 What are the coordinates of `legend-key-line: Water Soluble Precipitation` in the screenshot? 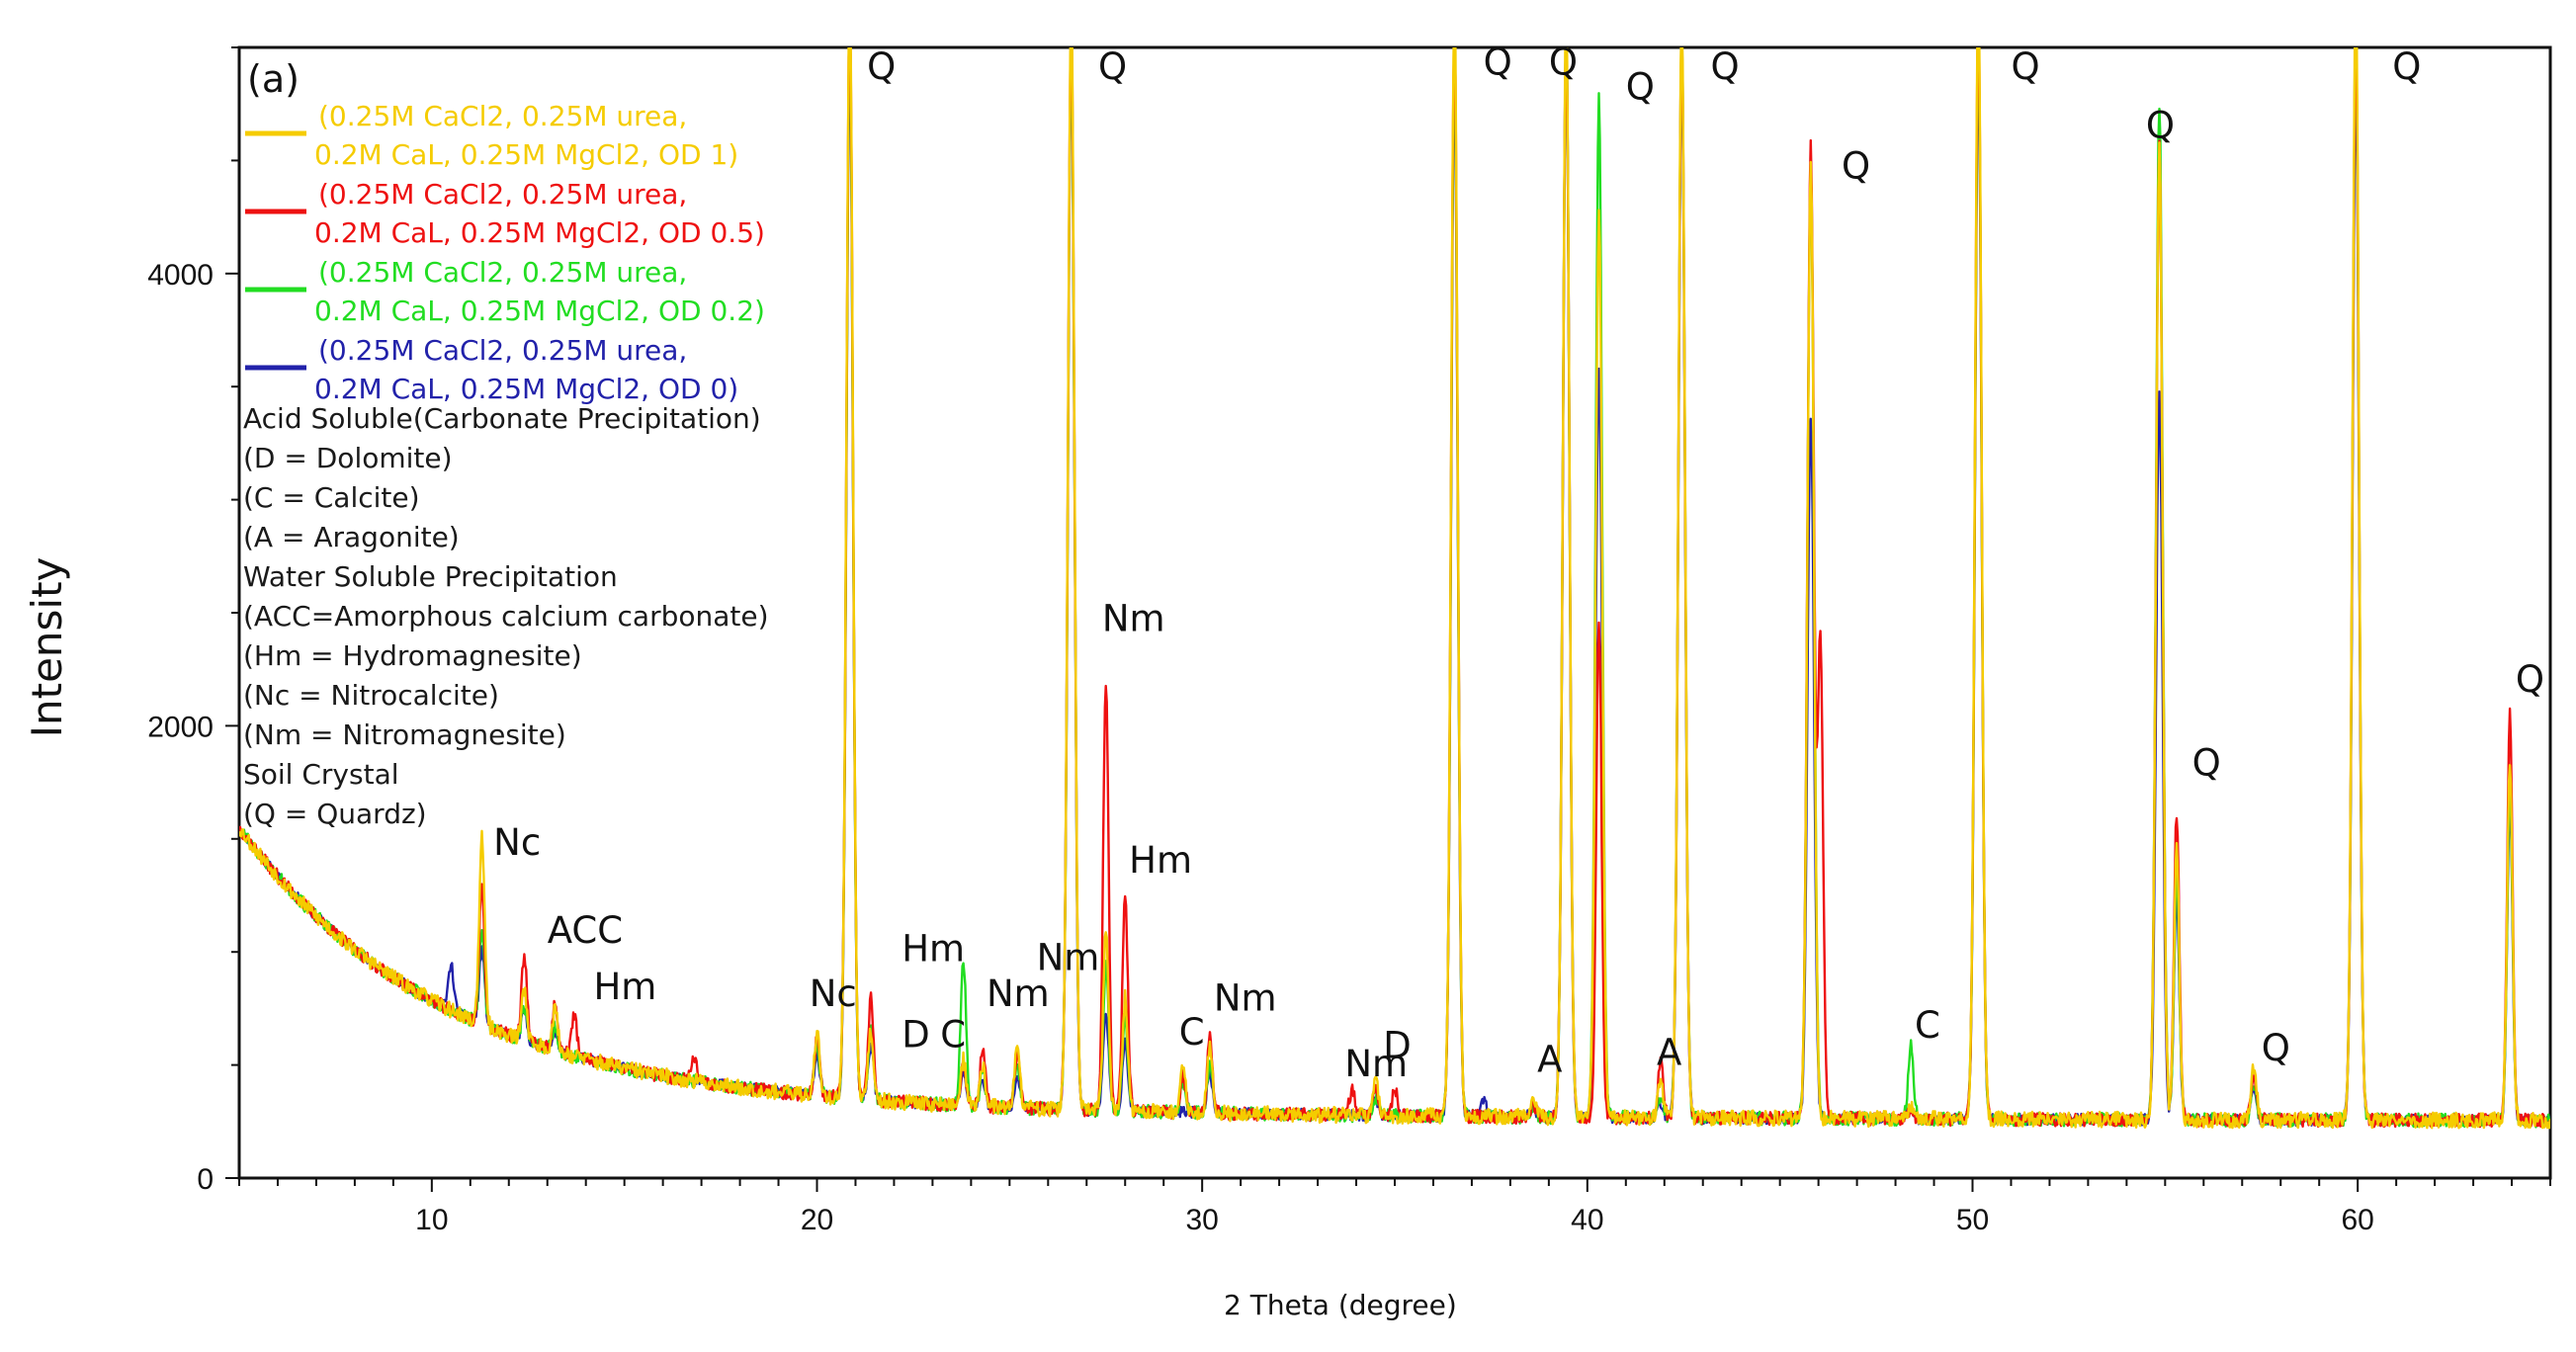 It's located at (430, 576).